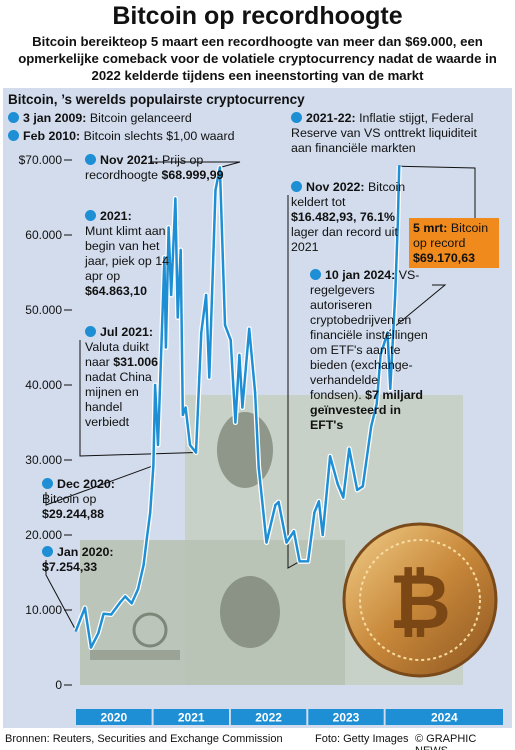  Describe the element at coordinates (344, 239) in the screenshot. I see `annotation-text: lager dan record uit 2021` at that location.